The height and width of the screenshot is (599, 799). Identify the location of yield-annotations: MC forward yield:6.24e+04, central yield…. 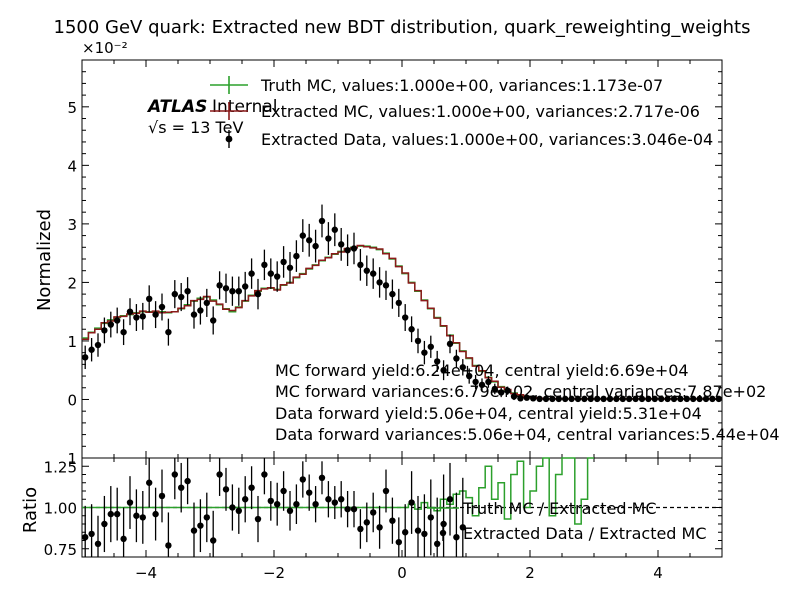
(527, 402).